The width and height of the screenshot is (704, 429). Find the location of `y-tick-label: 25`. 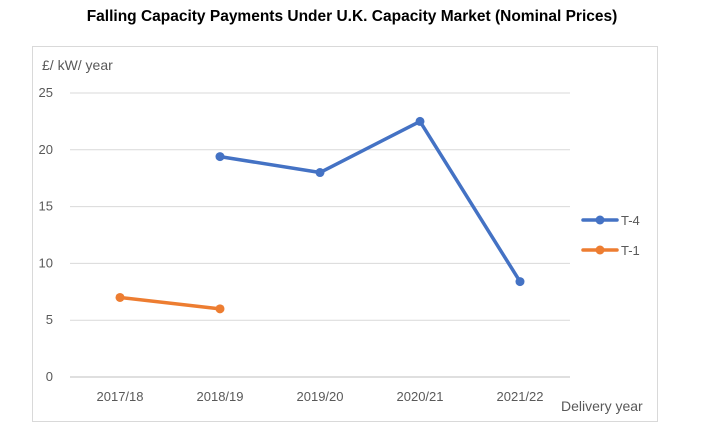

y-tick-label: 25 is located at coordinates (46, 92).